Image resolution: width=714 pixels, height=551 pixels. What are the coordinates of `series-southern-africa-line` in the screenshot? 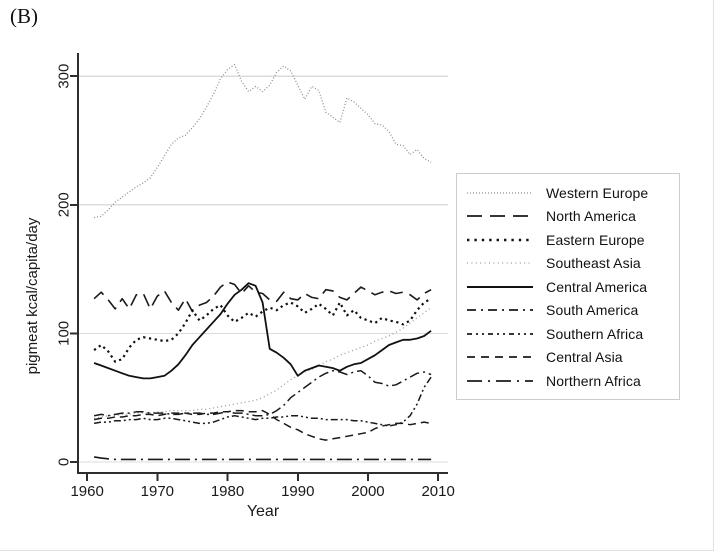 It's located at (262, 401).